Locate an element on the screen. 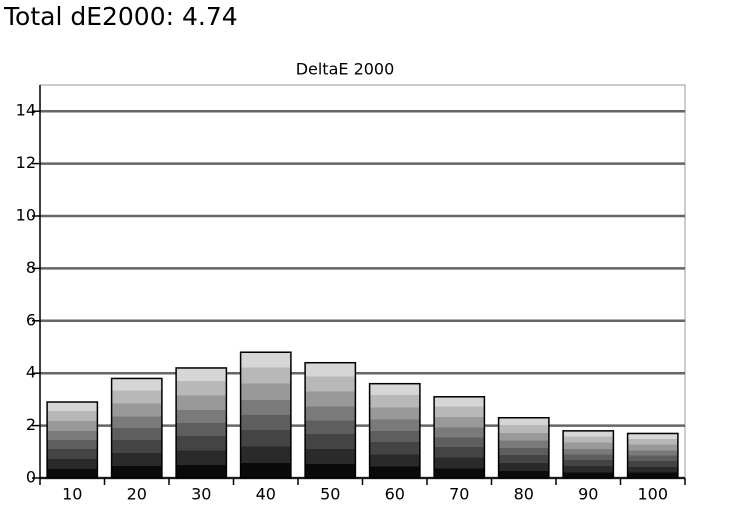  y-tick-label: 4 is located at coordinates (31, 372).